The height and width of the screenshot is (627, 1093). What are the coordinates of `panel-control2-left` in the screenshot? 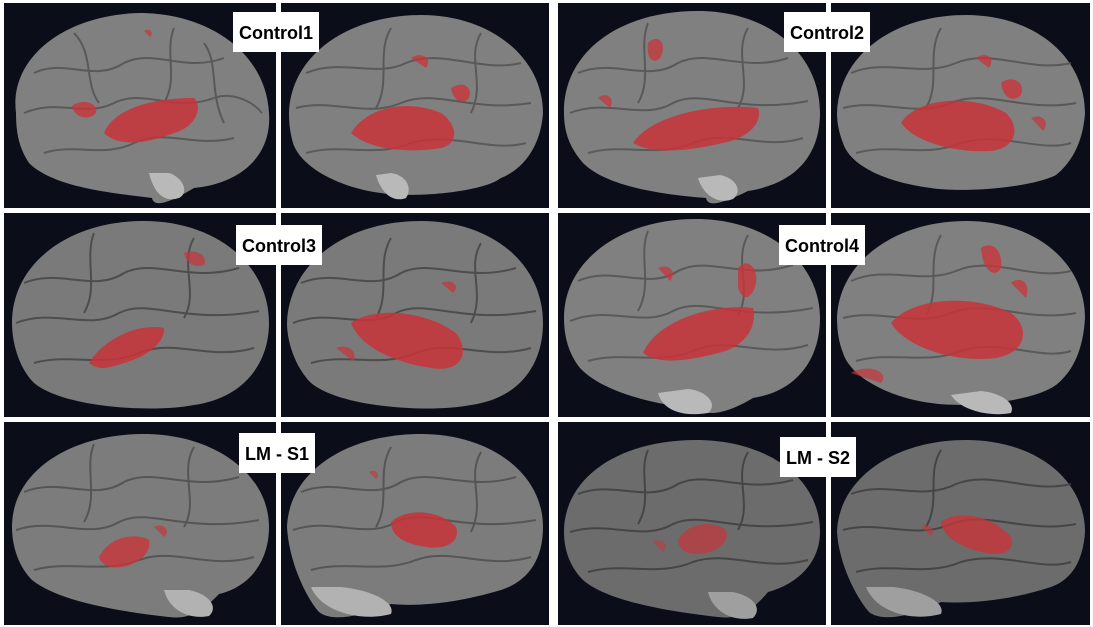 It's located at (692, 105).